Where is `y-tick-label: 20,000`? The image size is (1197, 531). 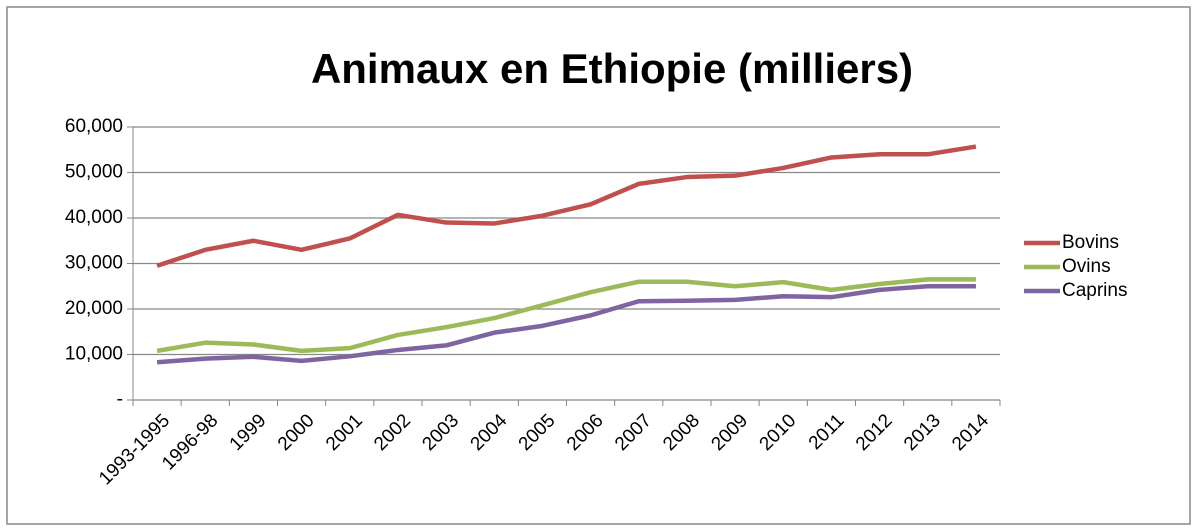 y-tick-label: 20,000 is located at coordinates (94, 308).